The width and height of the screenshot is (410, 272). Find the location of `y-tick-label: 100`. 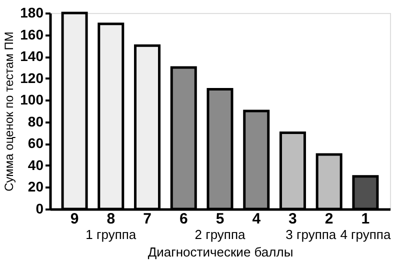

y-tick-label: 100 is located at coordinates (32, 100).